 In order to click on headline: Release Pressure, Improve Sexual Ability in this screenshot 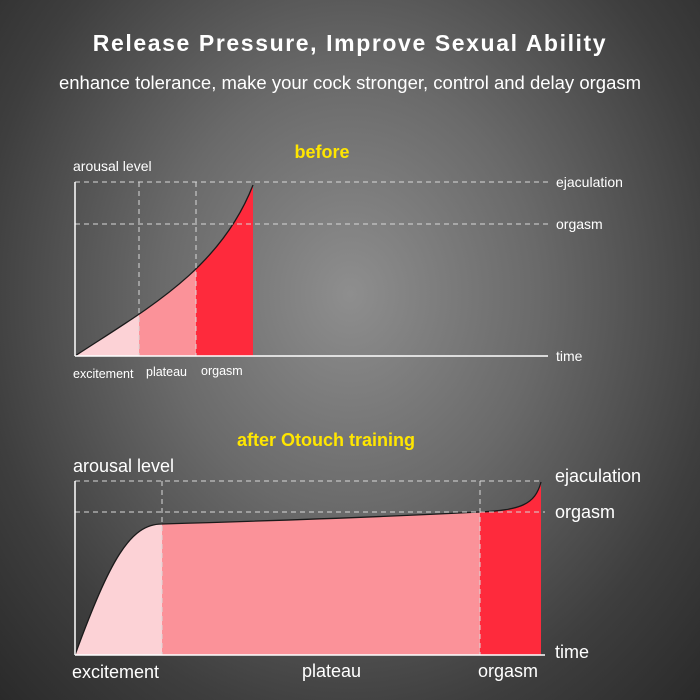, I will do `click(350, 43)`.